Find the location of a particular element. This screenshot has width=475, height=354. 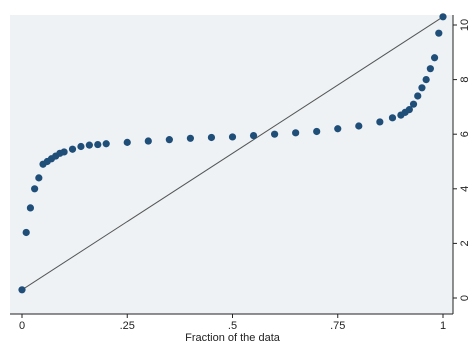

y-tick-label: 6 is located at coordinates (465, 134).